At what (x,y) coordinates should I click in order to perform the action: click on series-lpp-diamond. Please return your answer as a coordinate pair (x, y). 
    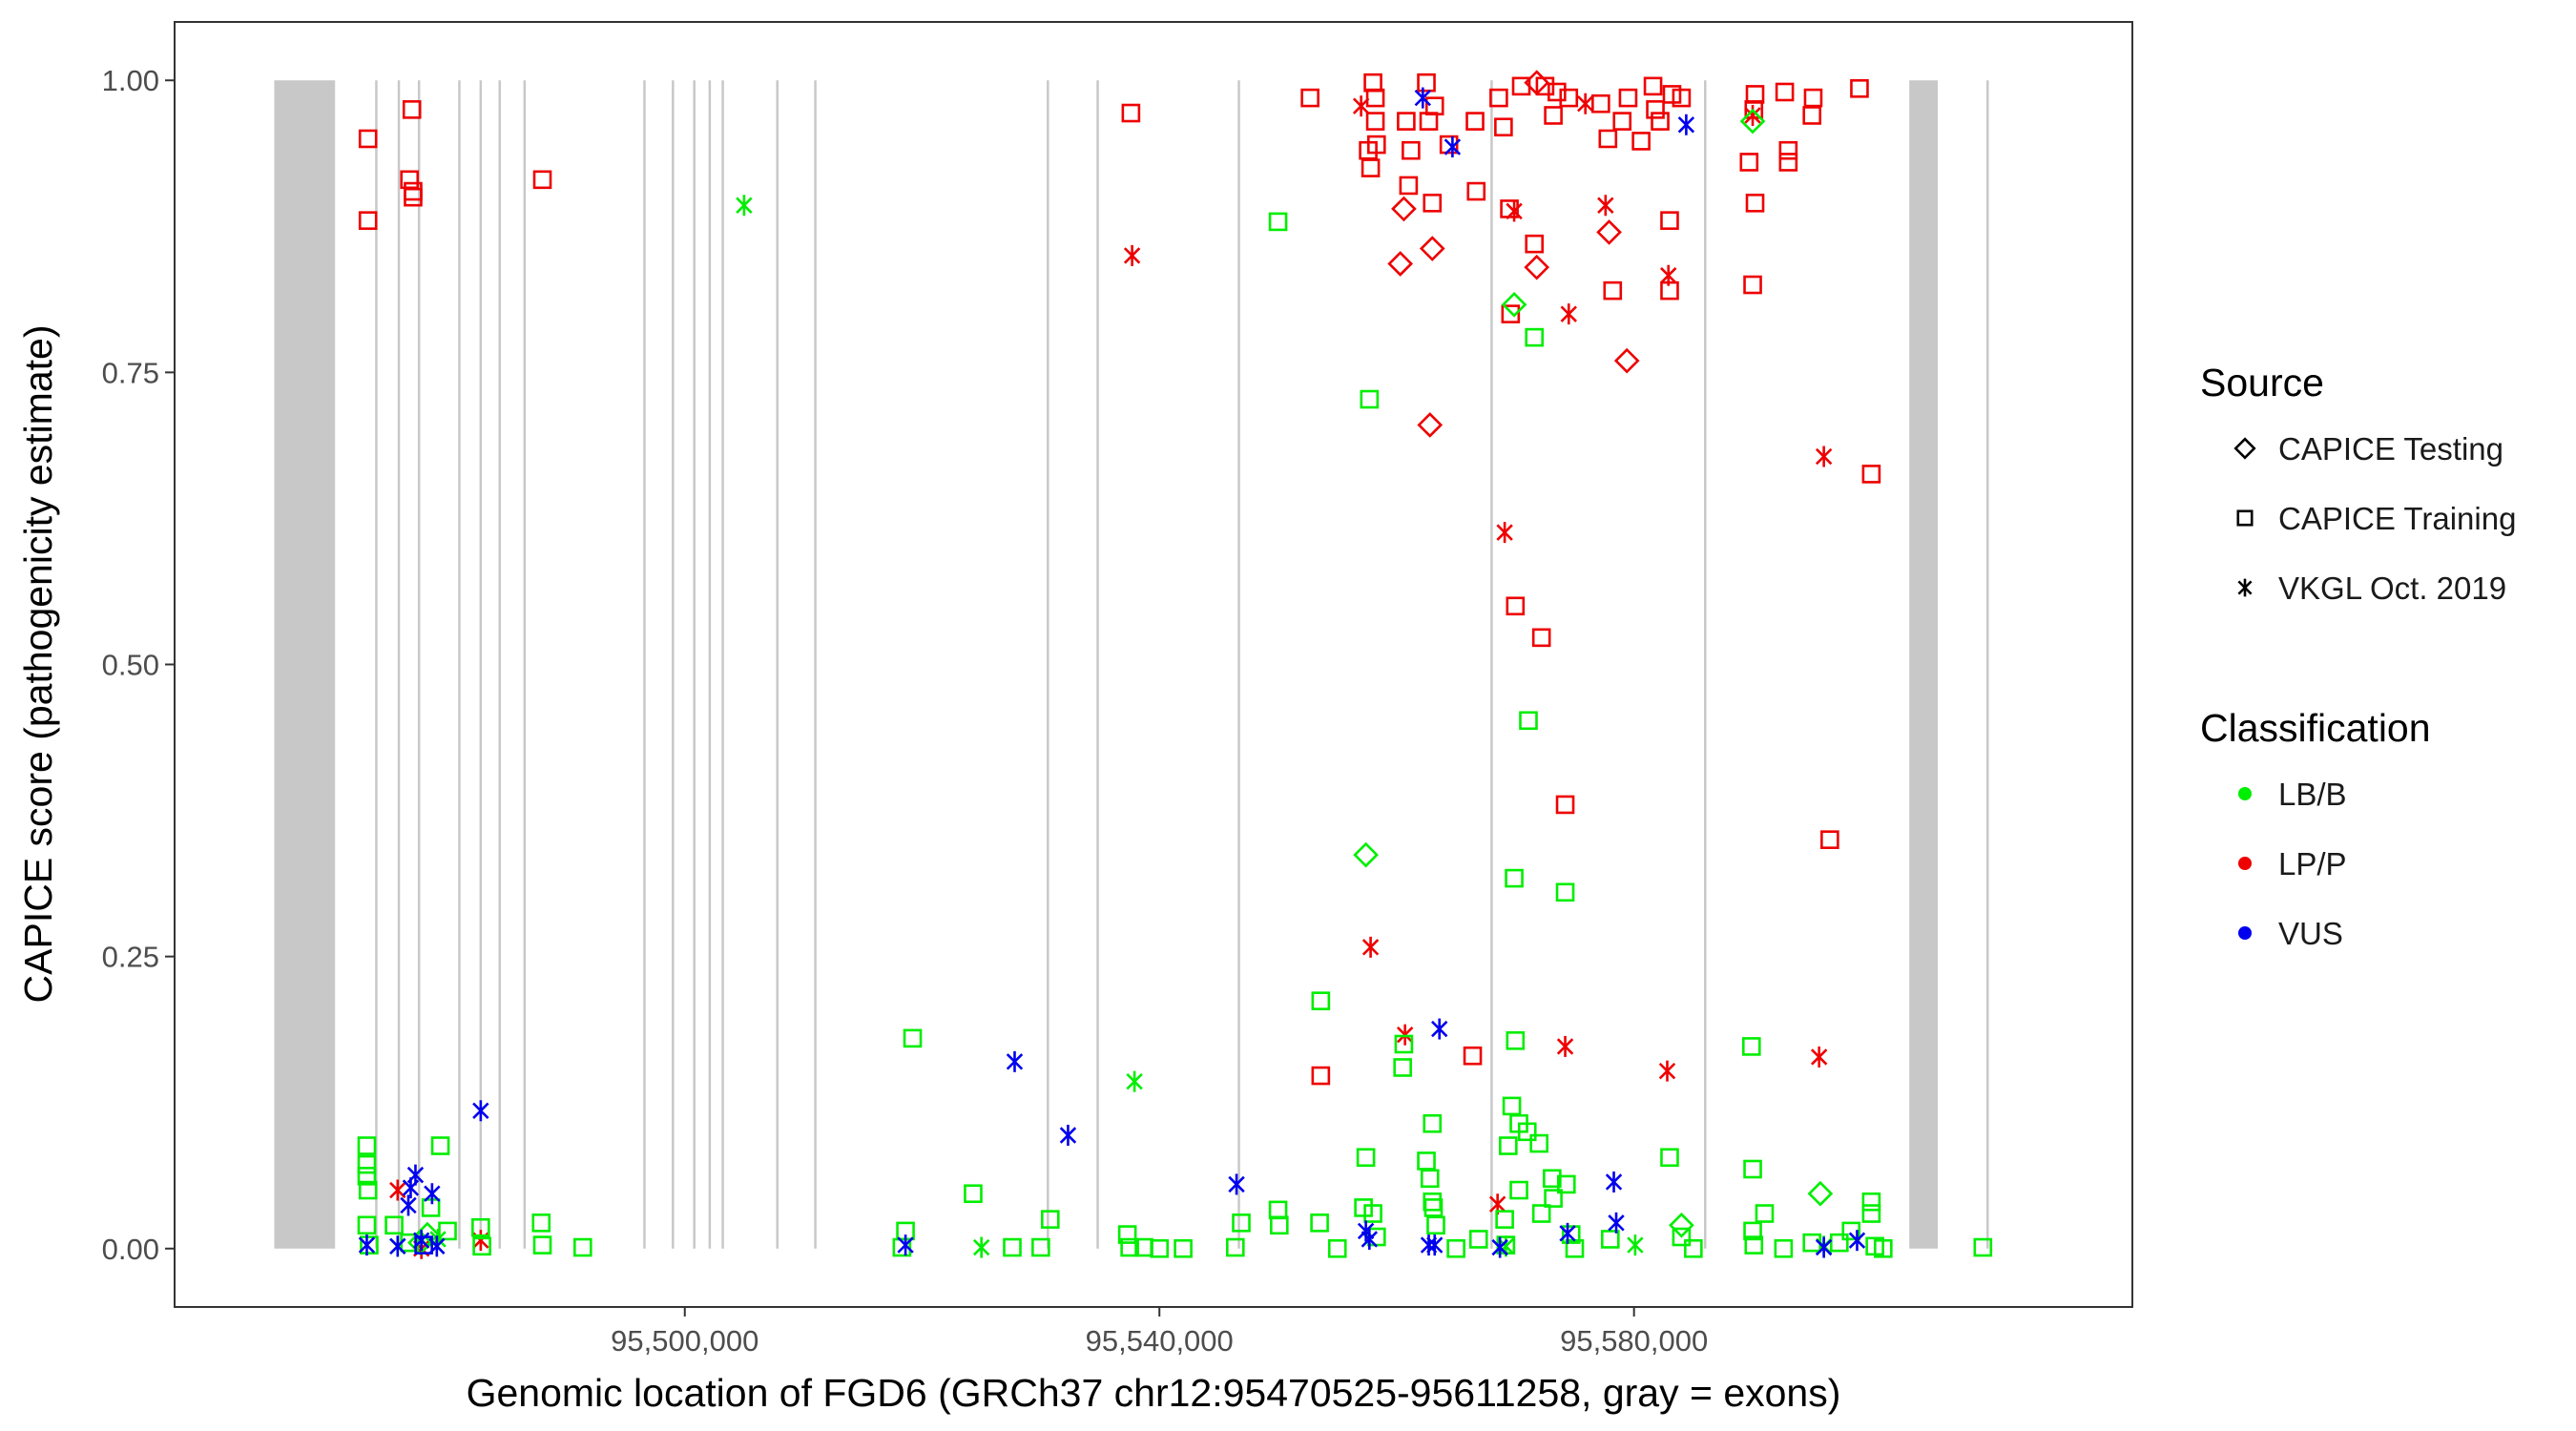
    Looking at the image, I should click on (1513, 254).